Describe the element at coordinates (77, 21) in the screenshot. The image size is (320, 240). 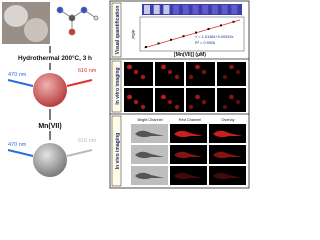
I see `molecule` at that location.